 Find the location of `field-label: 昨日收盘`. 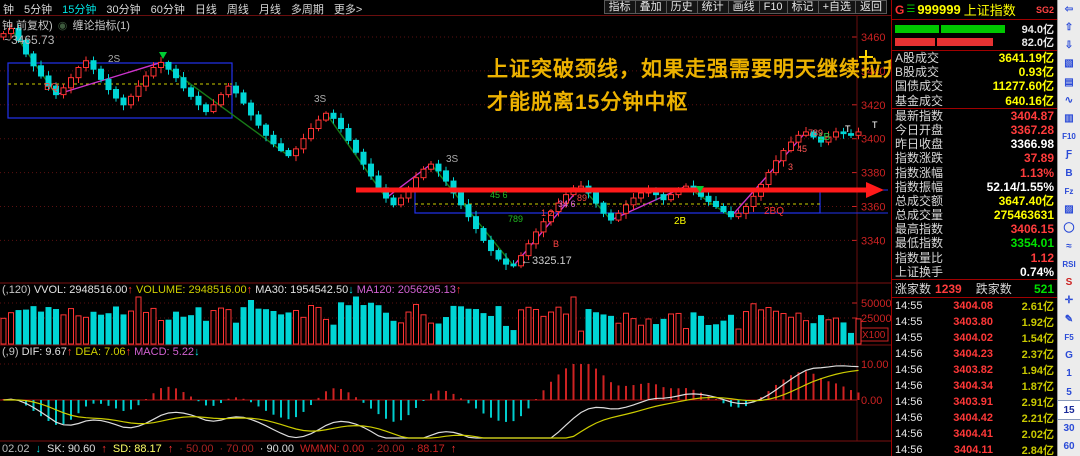

field-label: 昨日收盘 is located at coordinates (919, 144).